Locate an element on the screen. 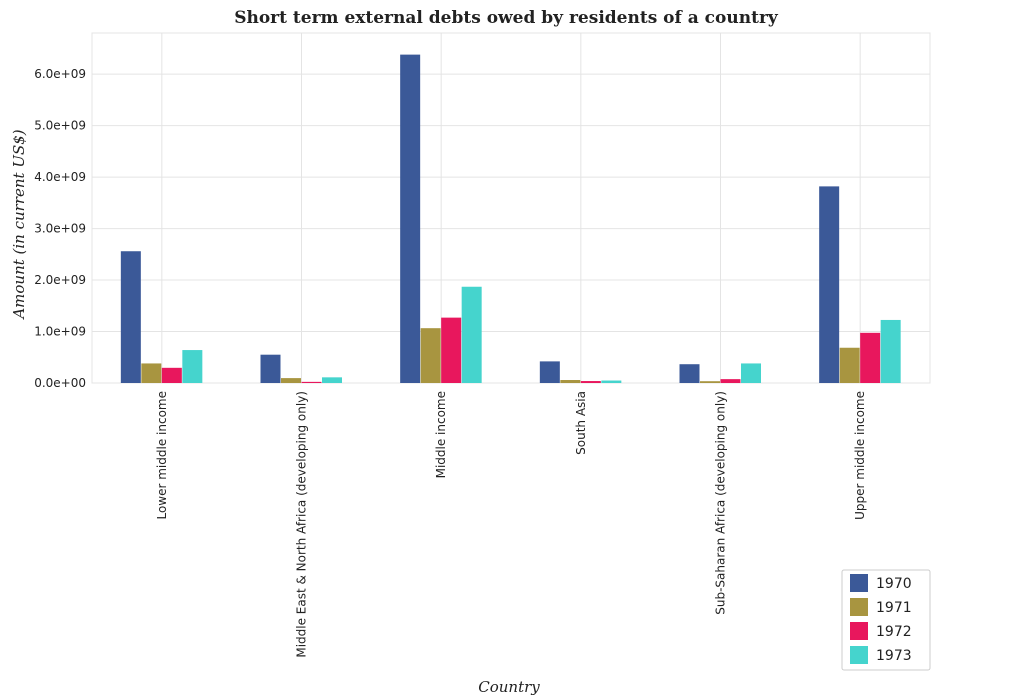 The image size is (1012, 700). legend-label: 1971 is located at coordinates (894, 608).